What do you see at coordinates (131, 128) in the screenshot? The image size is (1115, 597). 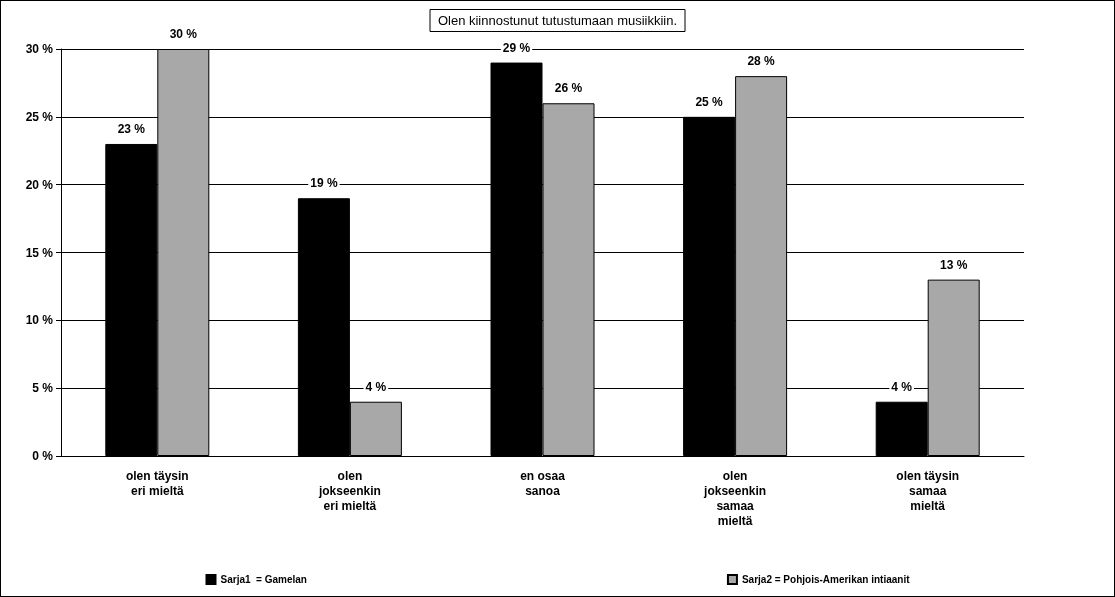 I see `data-label: 23 %` at bounding box center [131, 128].